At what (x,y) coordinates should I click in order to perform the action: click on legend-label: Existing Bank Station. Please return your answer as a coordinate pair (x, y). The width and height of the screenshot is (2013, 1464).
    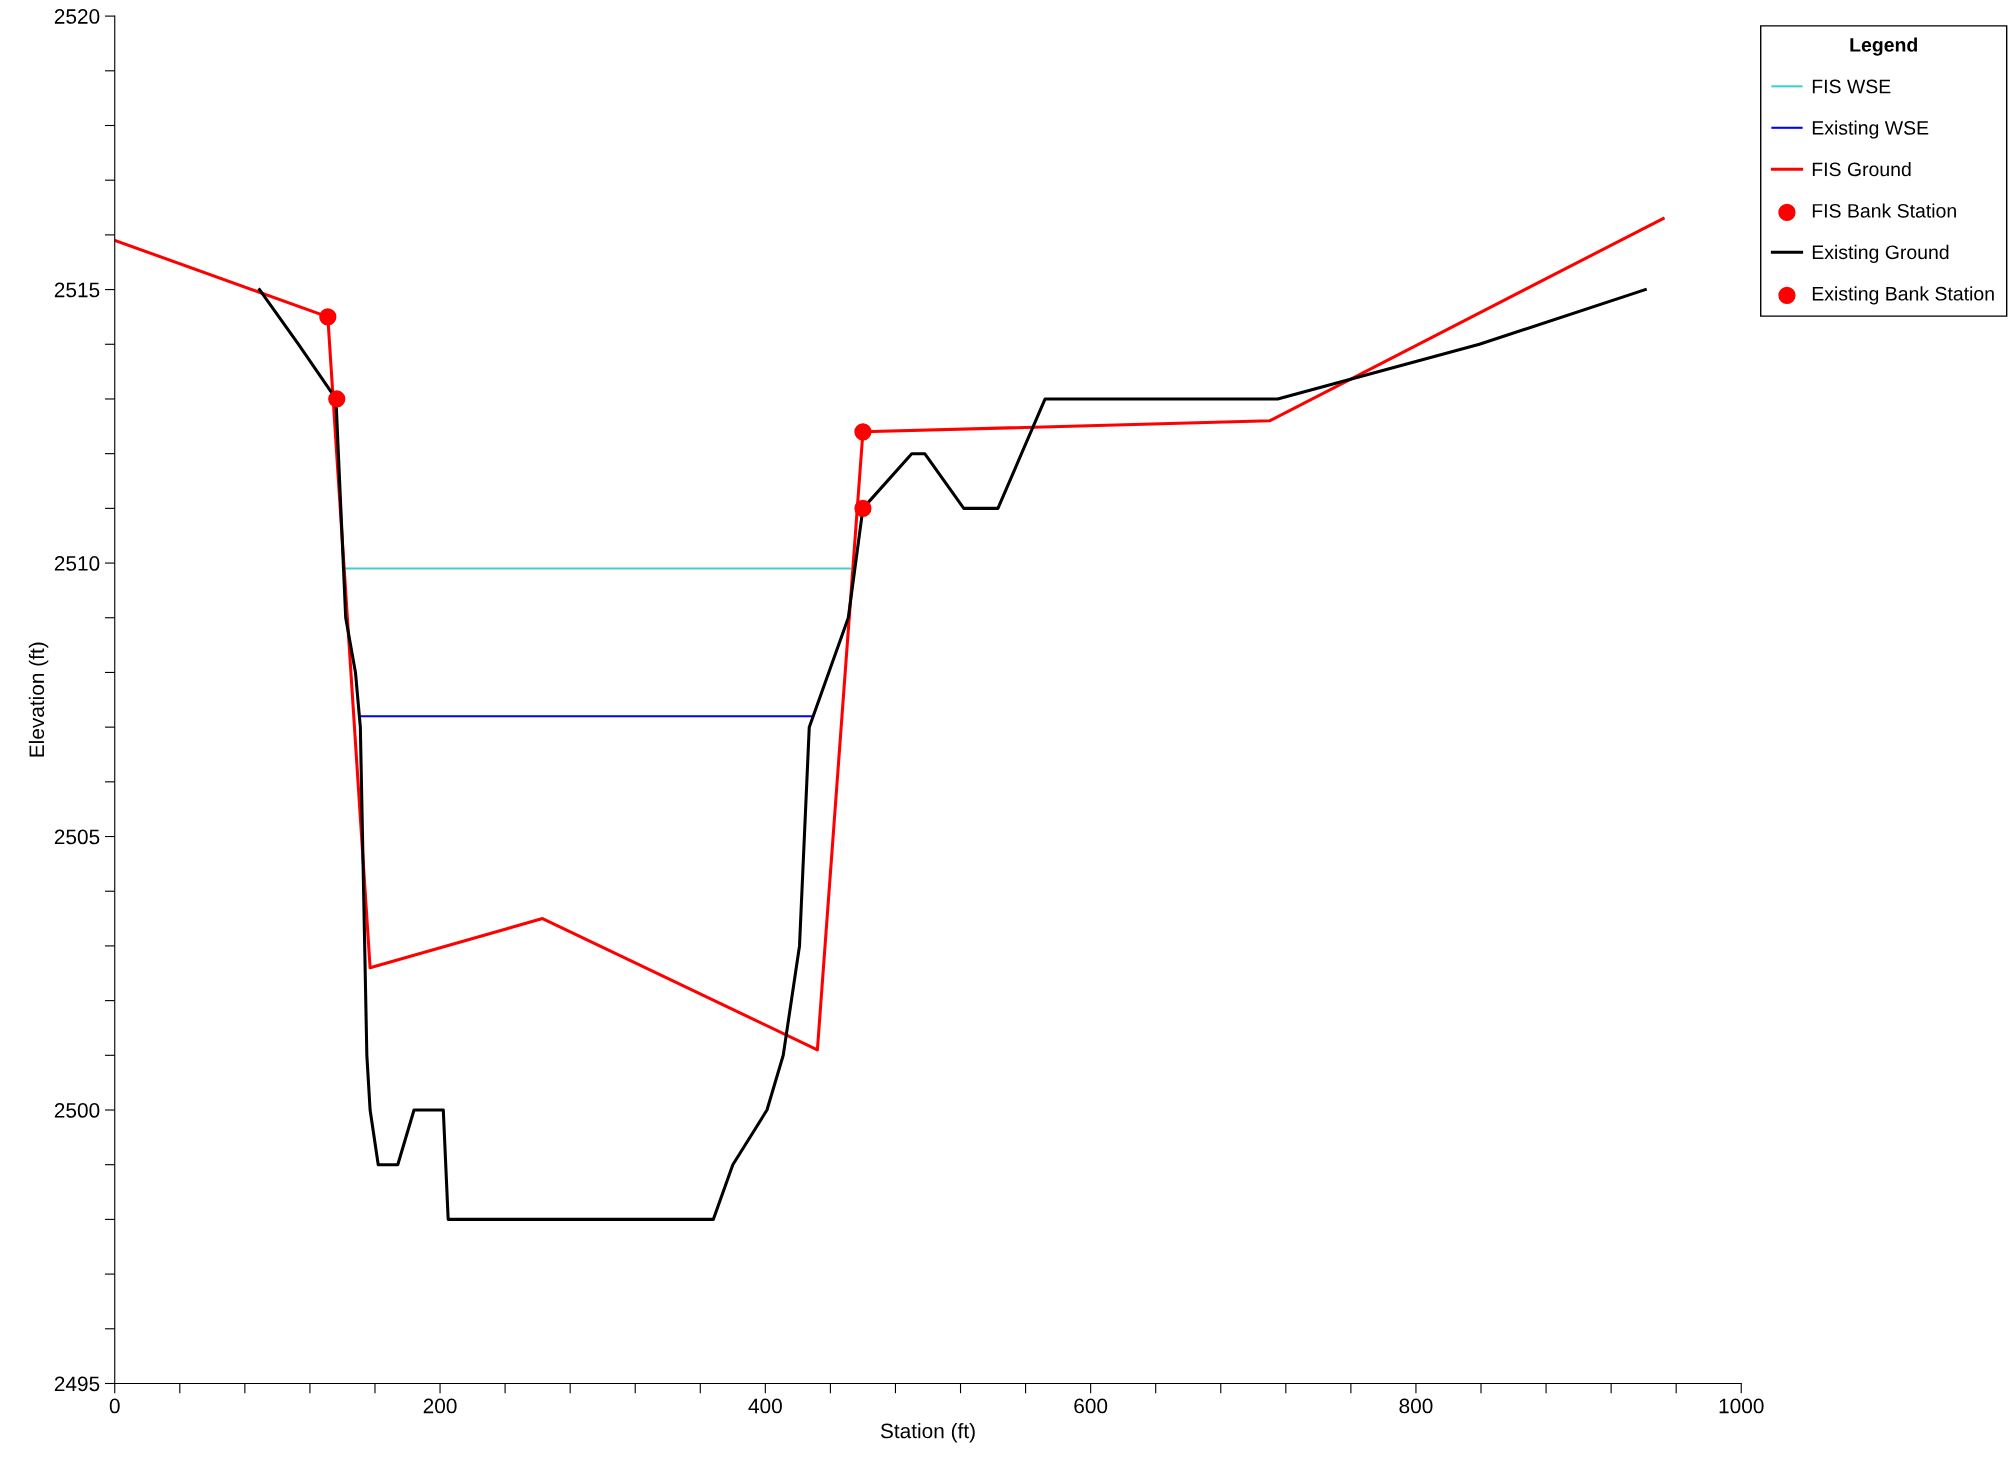
    Looking at the image, I should click on (1903, 295).